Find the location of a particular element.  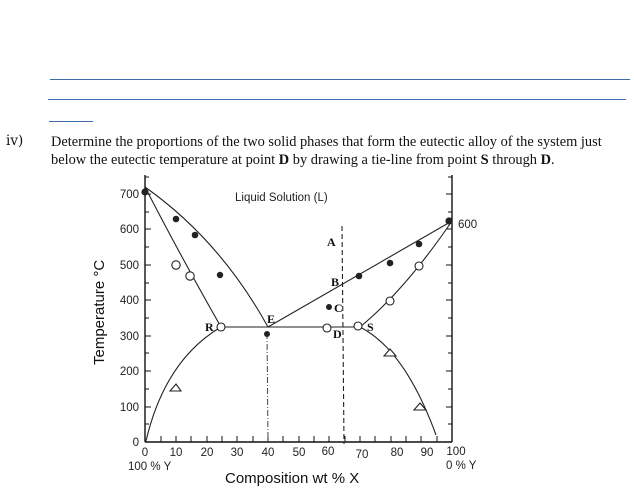

svg-text: 700 is located at coordinates (129, 195).